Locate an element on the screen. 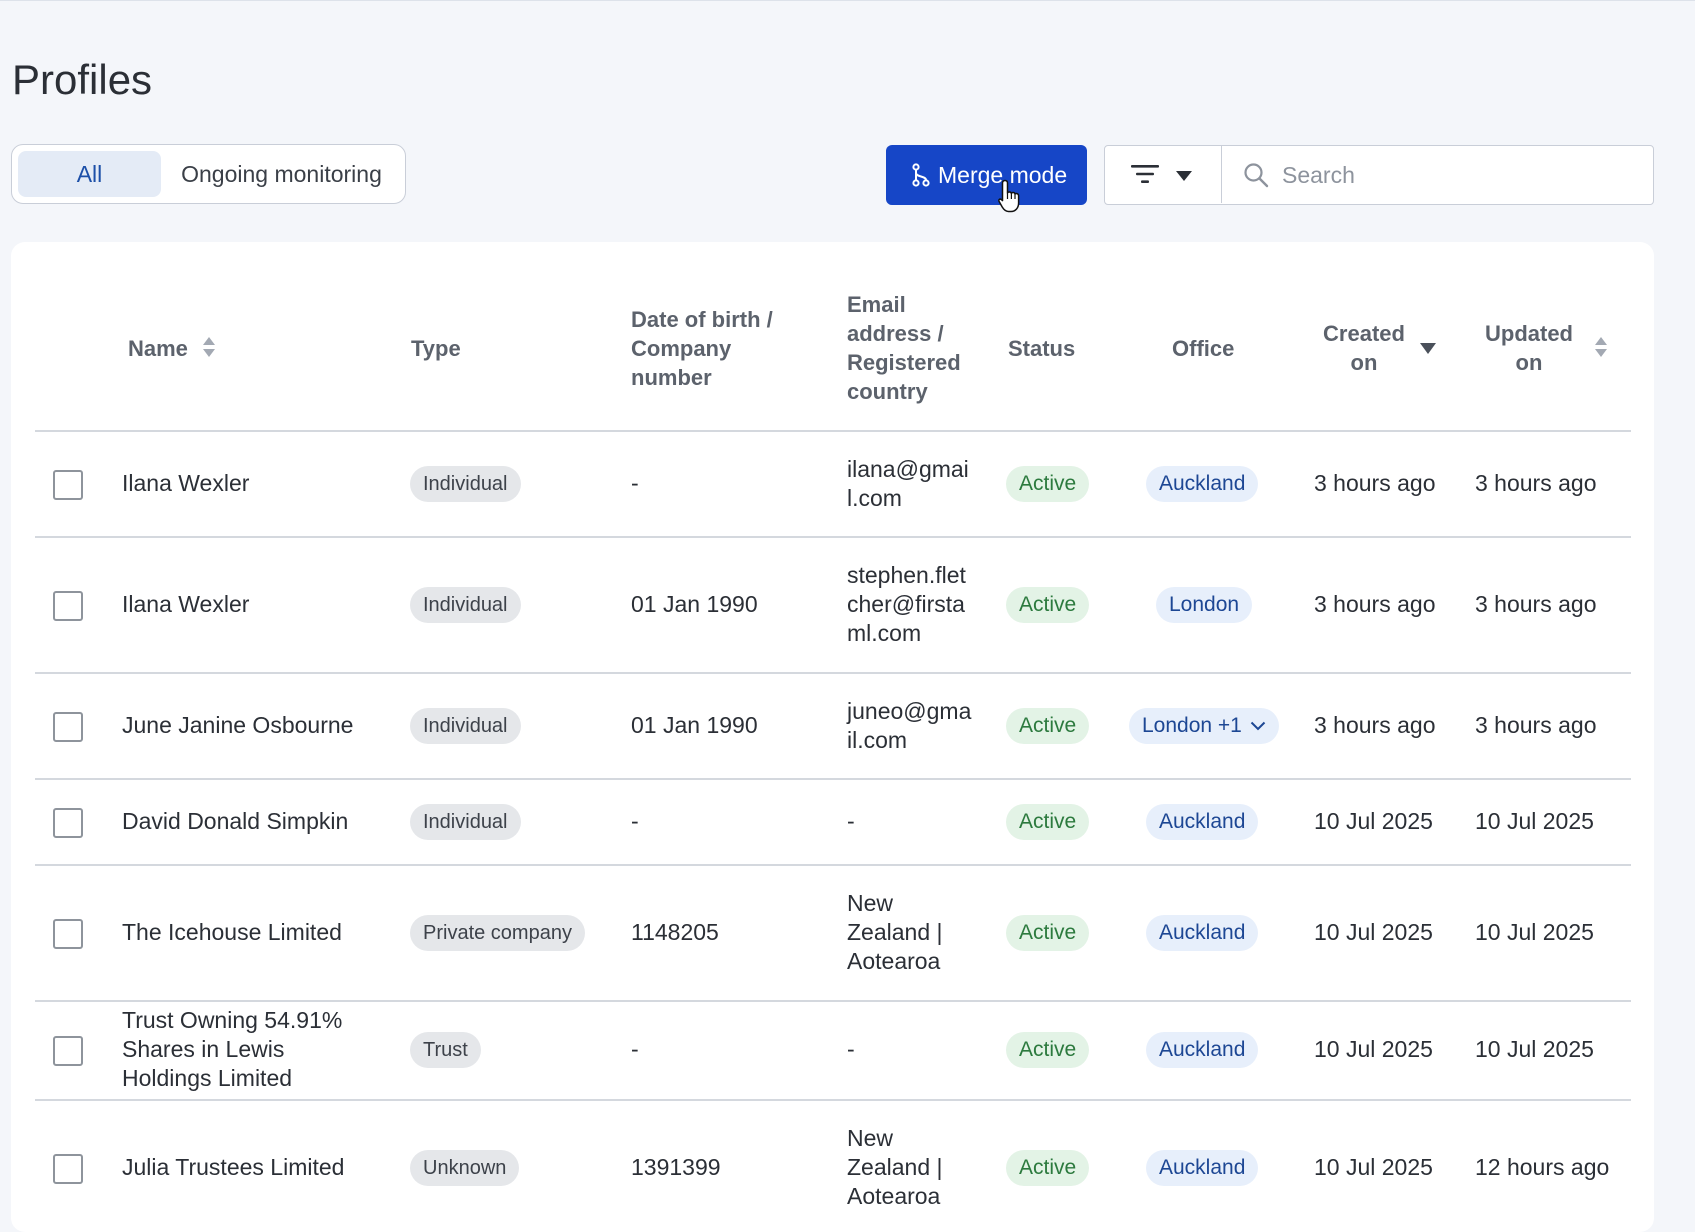  name-line: Shares in Lewis is located at coordinates (203, 1049).